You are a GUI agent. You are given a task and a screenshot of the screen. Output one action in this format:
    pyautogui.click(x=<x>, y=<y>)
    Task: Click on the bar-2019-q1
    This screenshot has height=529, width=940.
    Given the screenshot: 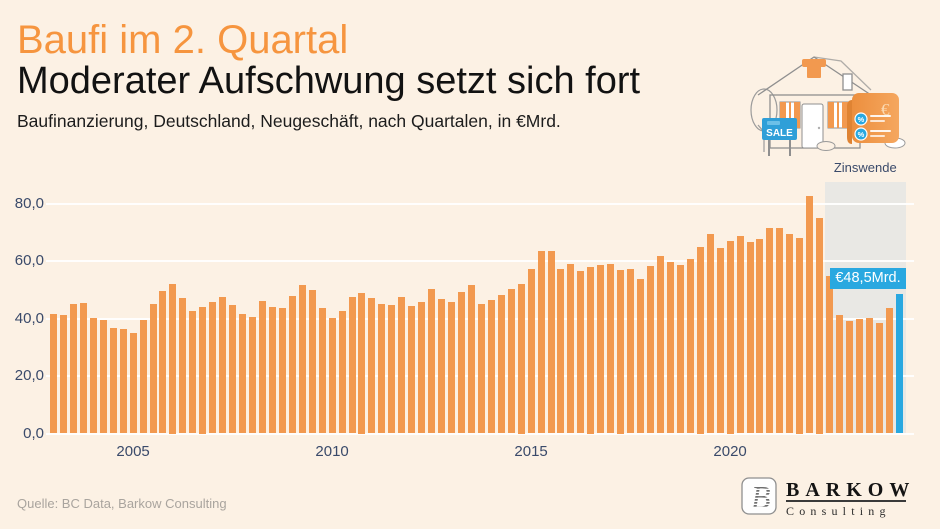 What is the action you would take?
    pyautogui.click(x=690, y=346)
    